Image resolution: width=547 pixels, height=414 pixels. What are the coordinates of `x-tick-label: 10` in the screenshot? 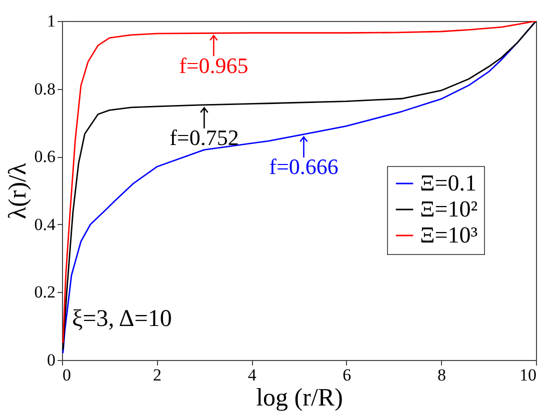 It's located at (528, 375).